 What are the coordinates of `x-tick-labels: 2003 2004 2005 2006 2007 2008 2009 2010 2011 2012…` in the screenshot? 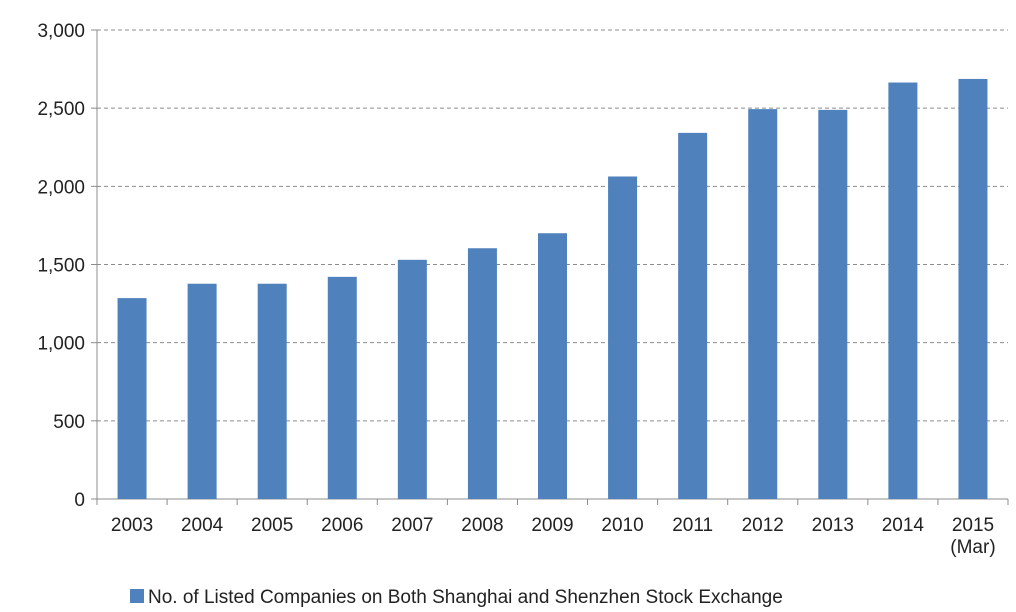 It's located at (553, 536).